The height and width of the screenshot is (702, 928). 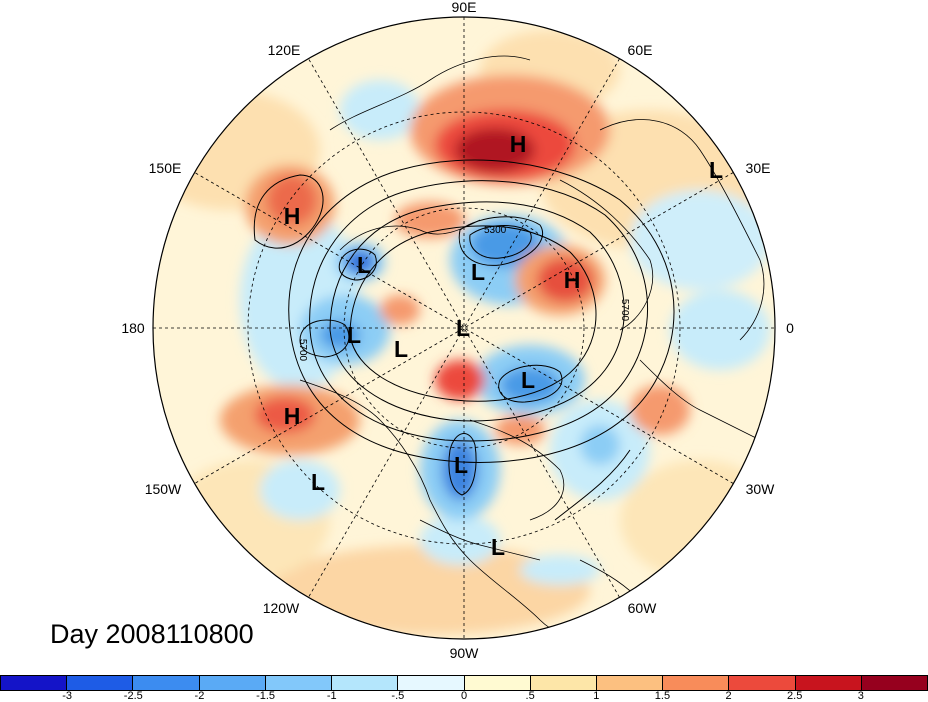 What do you see at coordinates (165, 168) in the screenshot?
I see `lon-label: 150E` at bounding box center [165, 168].